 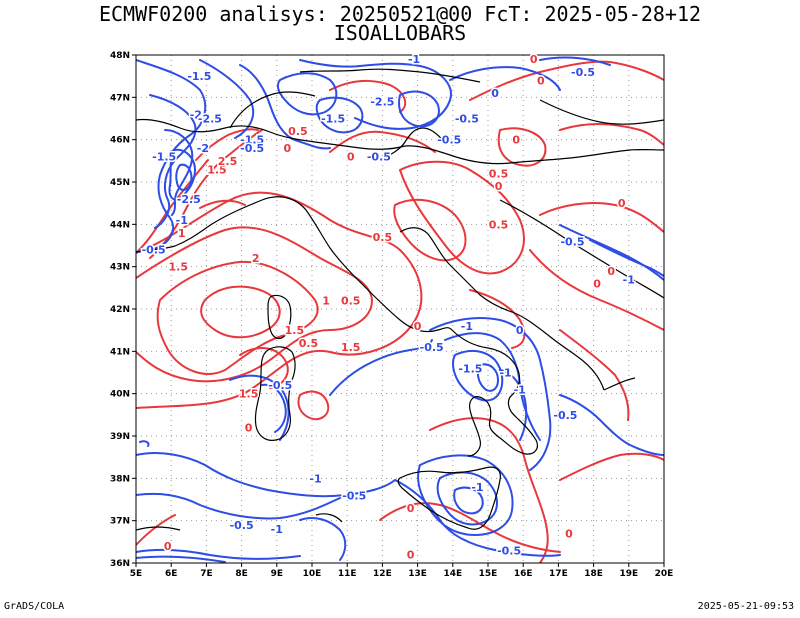 What do you see at coordinates (400, 33) in the screenshot?
I see `map-subtitle: ISOALLOBARS` at bounding box center [400, 33].